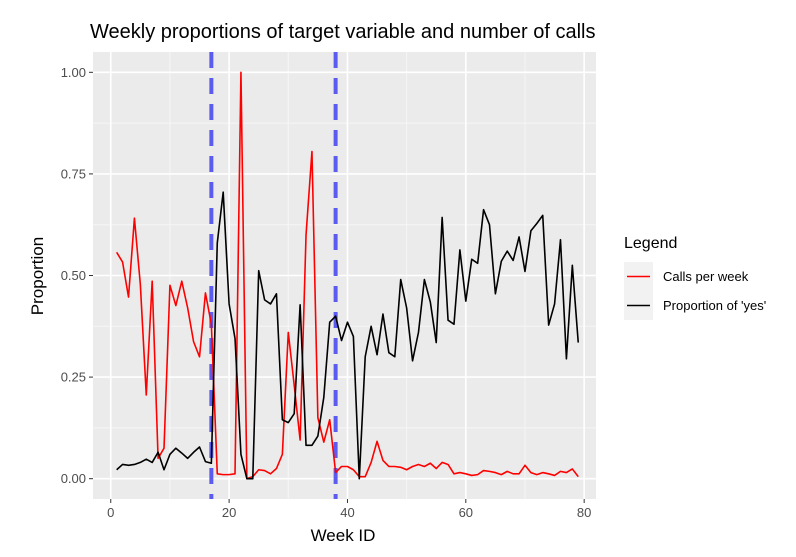 The width and height of the screenshot is (796, 557). Describe the element at coordinates (650, 243) in the screenshot. I see `legend-title: Legend` at that location.